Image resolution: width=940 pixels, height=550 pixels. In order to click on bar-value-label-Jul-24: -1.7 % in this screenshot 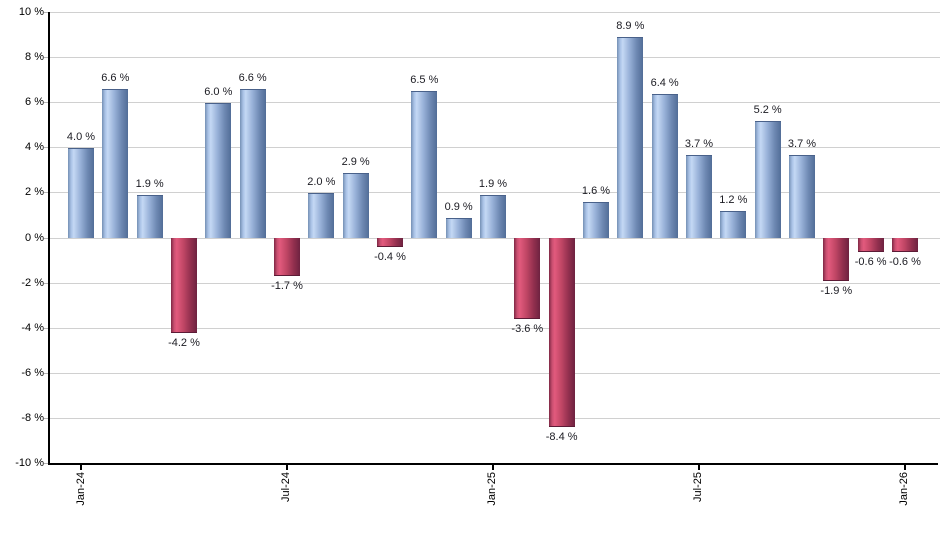, I will do `click(287, 286)`.